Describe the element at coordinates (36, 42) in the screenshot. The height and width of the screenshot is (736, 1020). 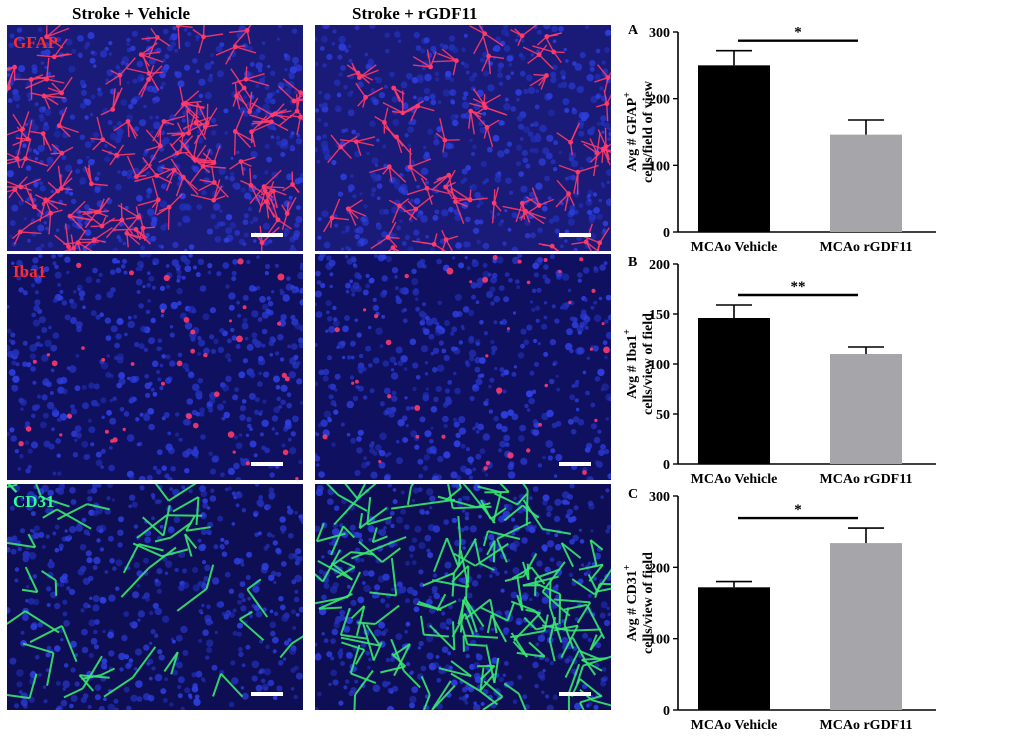
I see `stain-label-gfap: GFAP` at that location.